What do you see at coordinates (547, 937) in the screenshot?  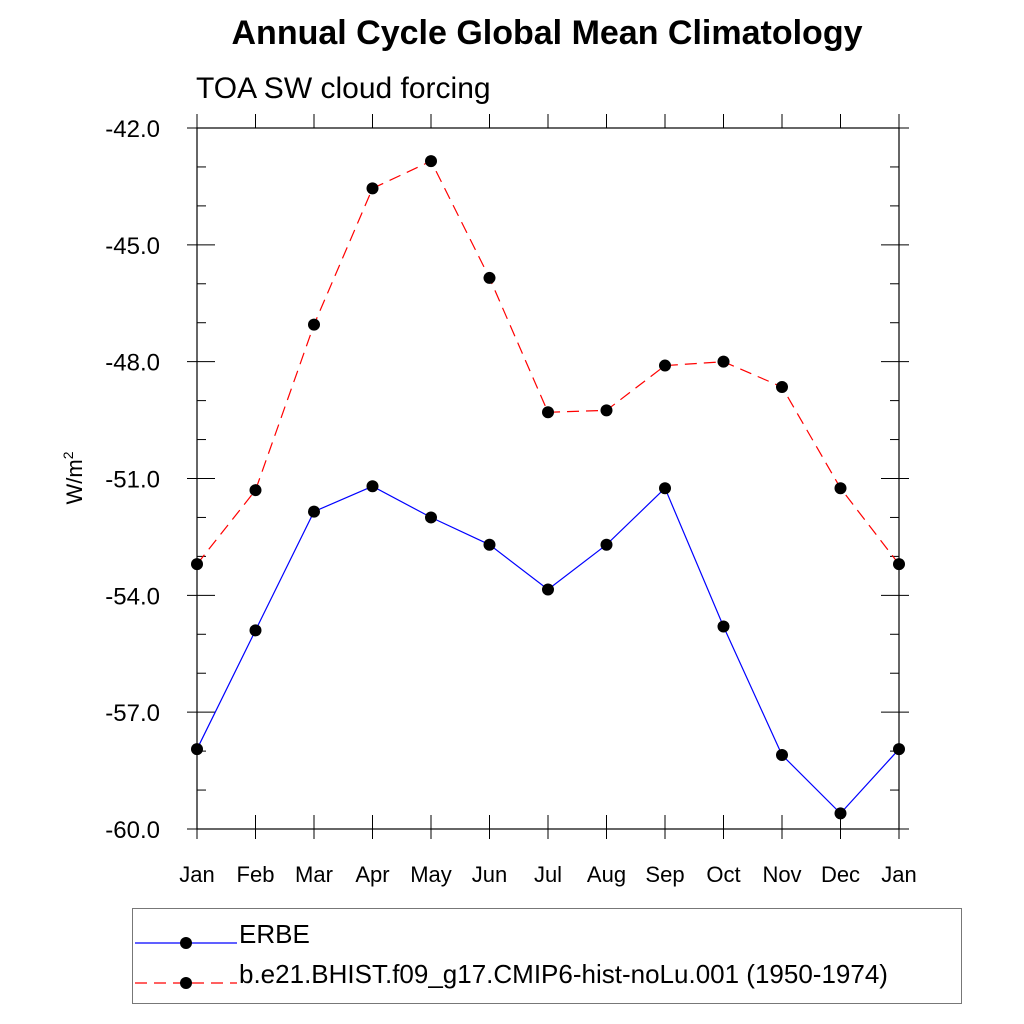 I see `legend-item-erbe: ERBE` at bounding box center [547, 937].